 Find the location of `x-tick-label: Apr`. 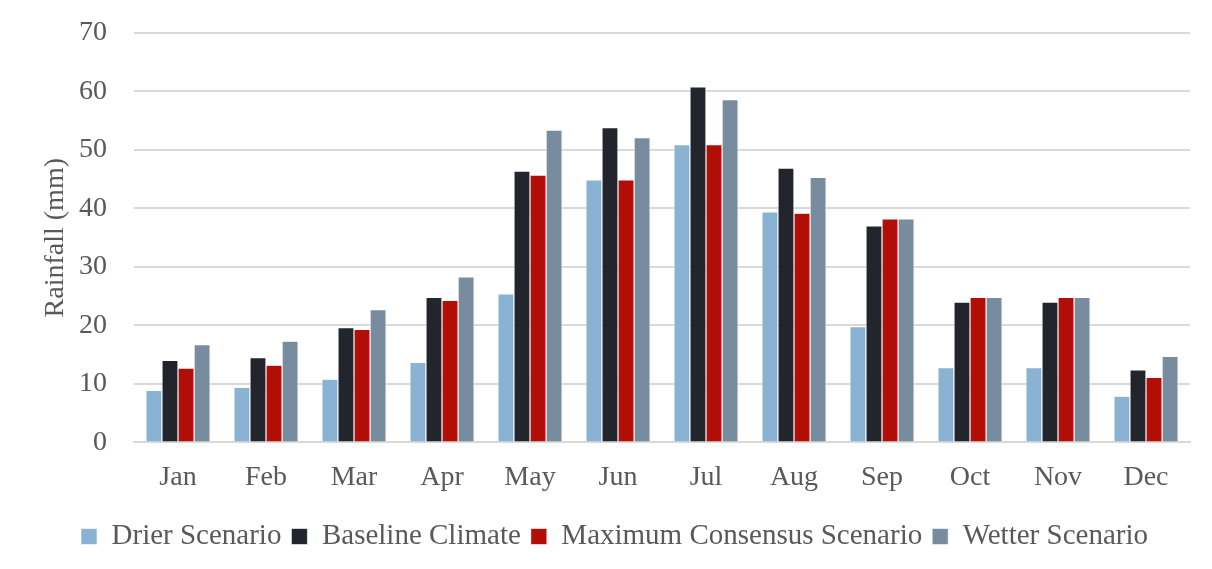

x-tick-label: Apr is located at coordinates (442, 475).